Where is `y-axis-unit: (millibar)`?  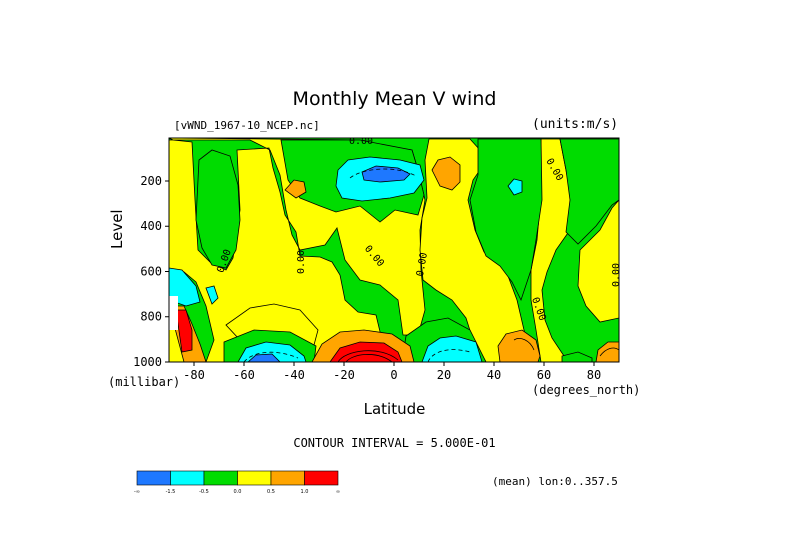 y-axis-unit: (millibar) is located at coordinates (144, 382).